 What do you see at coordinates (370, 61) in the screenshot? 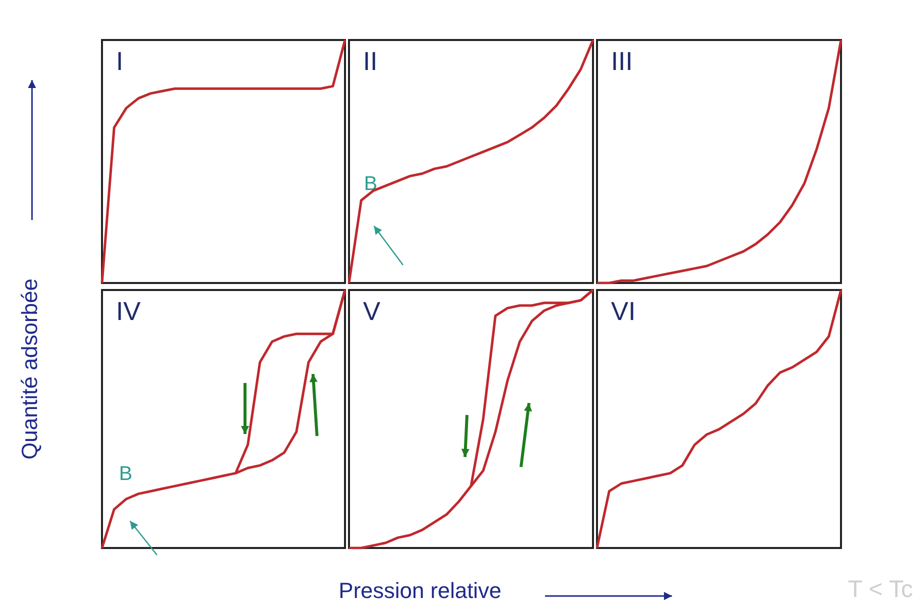
I see `chart-title: II` at bounding box center [370, 61].